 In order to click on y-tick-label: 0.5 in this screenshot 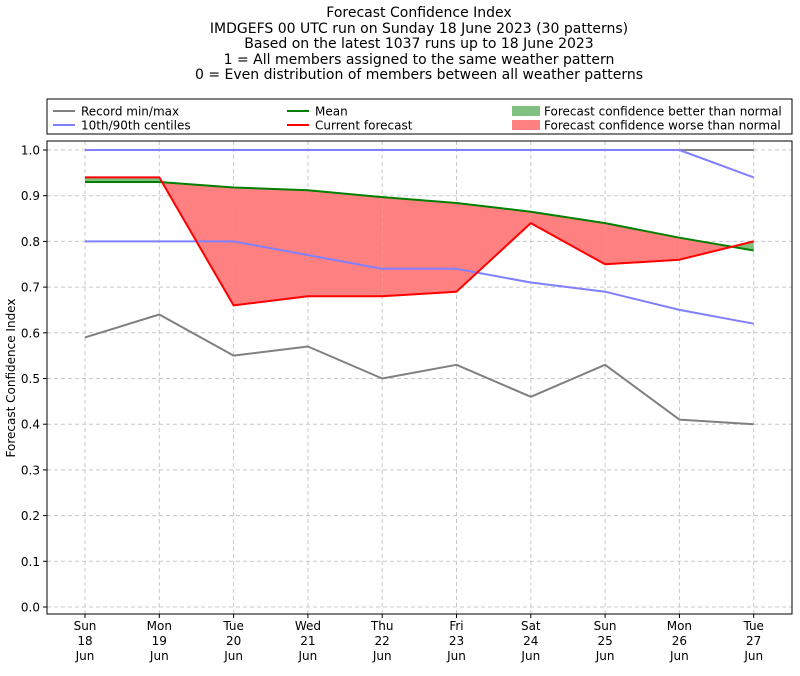, I will do `click(30, 379)`.